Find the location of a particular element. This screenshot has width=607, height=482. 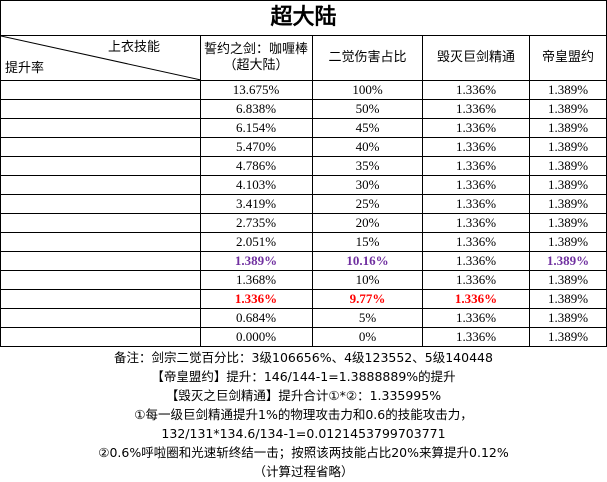

table-cell: 13.675% is located at coordinates (256, 90).